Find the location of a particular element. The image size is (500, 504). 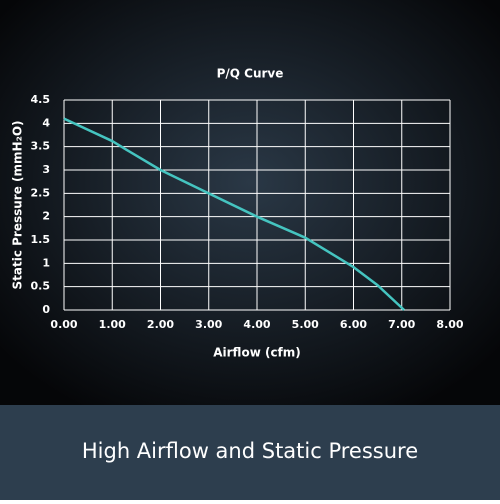

y-tick-label: 1 is located at coordinates (46, 262).